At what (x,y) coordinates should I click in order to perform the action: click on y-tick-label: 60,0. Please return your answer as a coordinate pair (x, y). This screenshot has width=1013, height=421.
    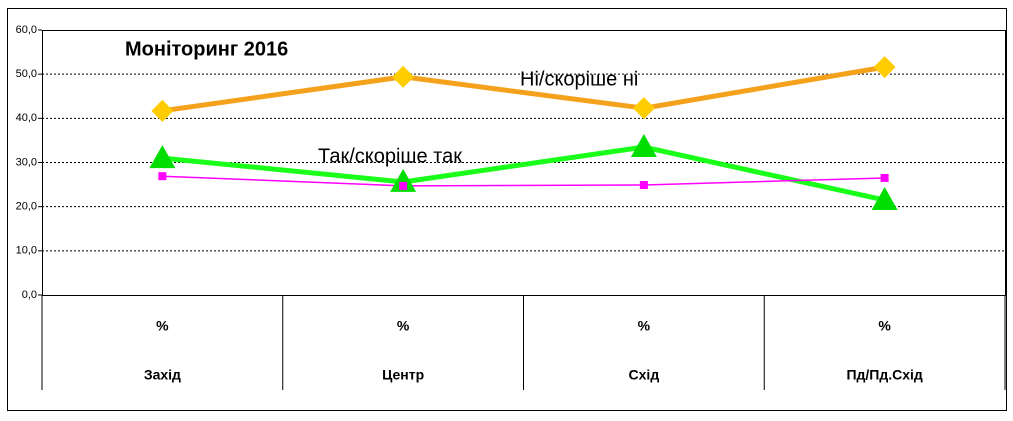
    Looking at the image, I should click on (26, 30).